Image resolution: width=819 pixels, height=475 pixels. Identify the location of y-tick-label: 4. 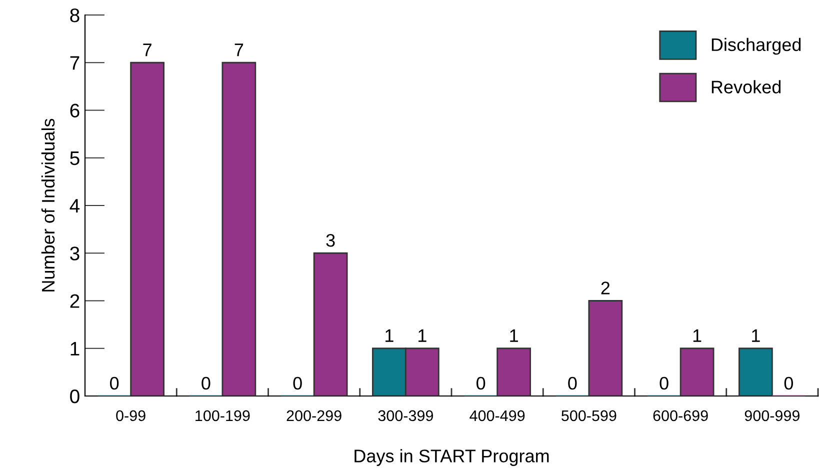
(75, 206).